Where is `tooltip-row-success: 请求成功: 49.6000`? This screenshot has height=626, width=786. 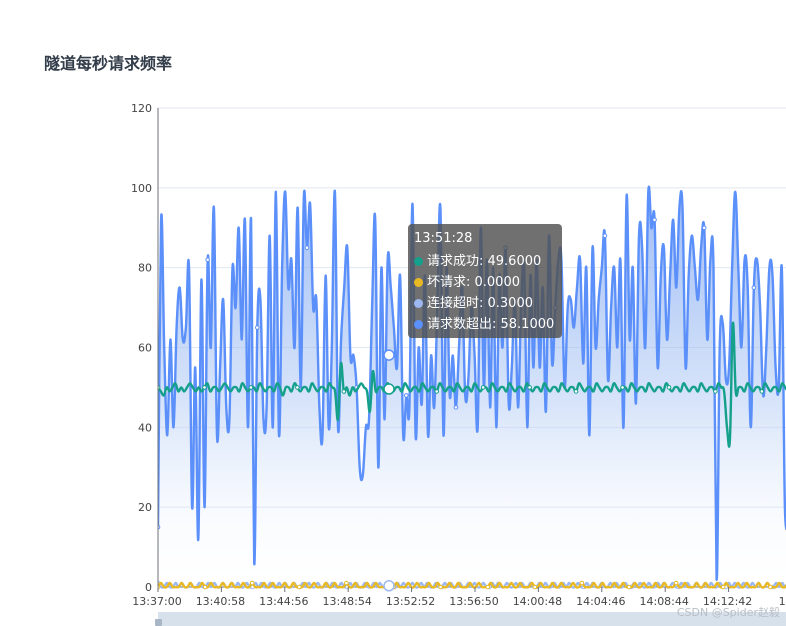
tooltip-row-success: 请求成功: 49.6000 is located at coordinates (485, 261).